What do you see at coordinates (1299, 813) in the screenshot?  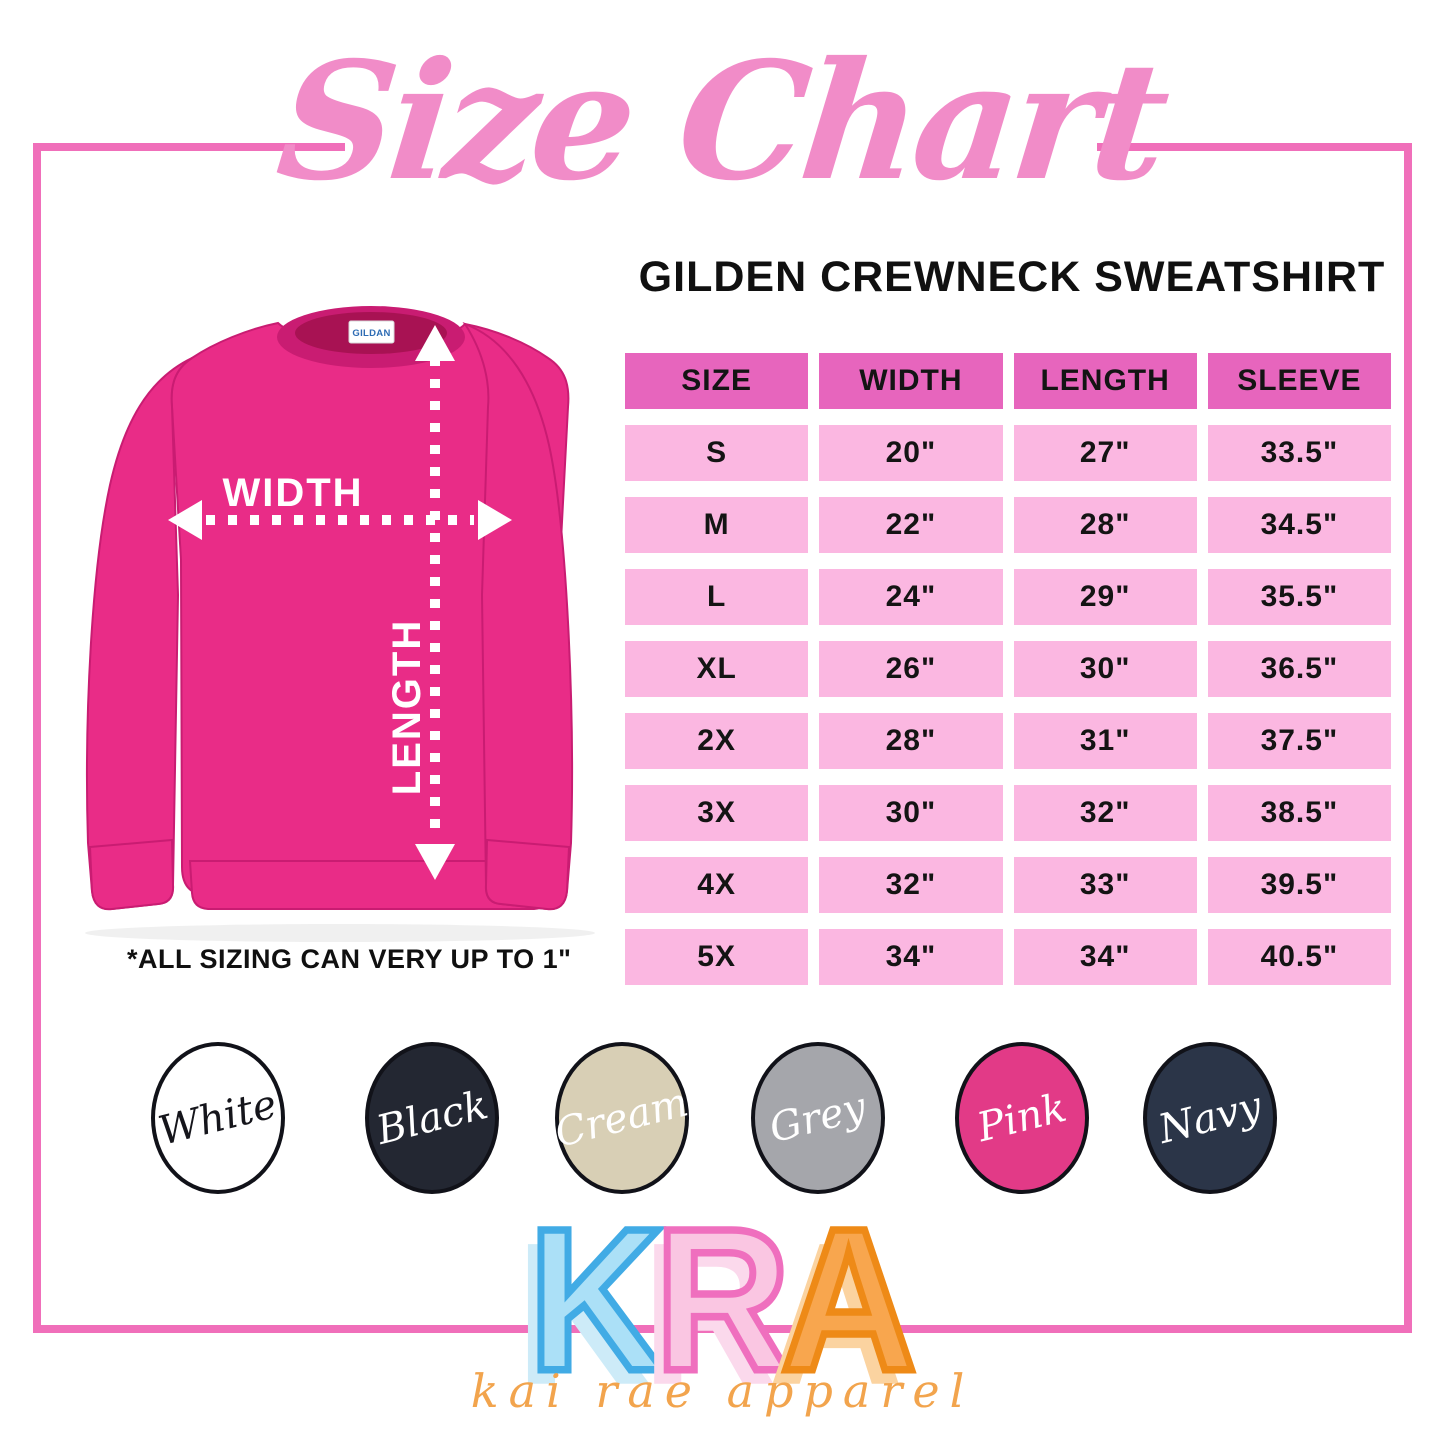 I see `sleeve-cell: 38.5"` at bounding box center [1299, 813].